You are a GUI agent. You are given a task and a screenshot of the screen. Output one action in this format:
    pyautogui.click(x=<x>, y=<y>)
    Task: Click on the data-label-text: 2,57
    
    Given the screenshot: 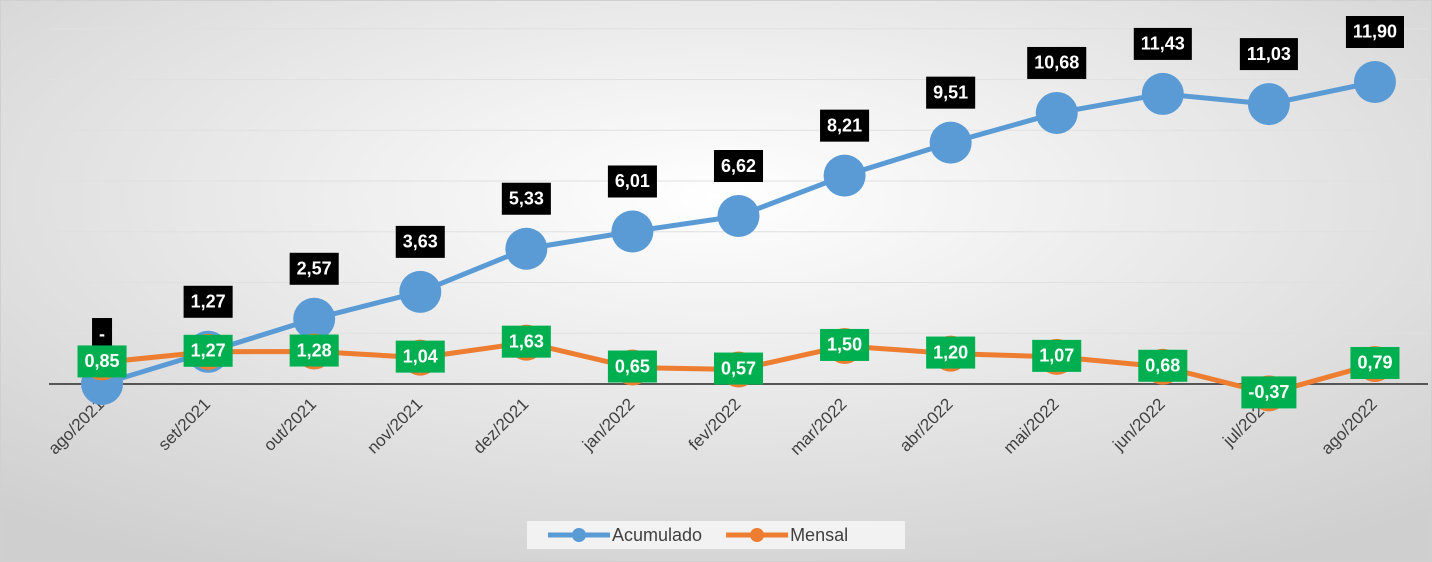 What is the action you would take?
    pyautogui.click(x=314, y=269)
    